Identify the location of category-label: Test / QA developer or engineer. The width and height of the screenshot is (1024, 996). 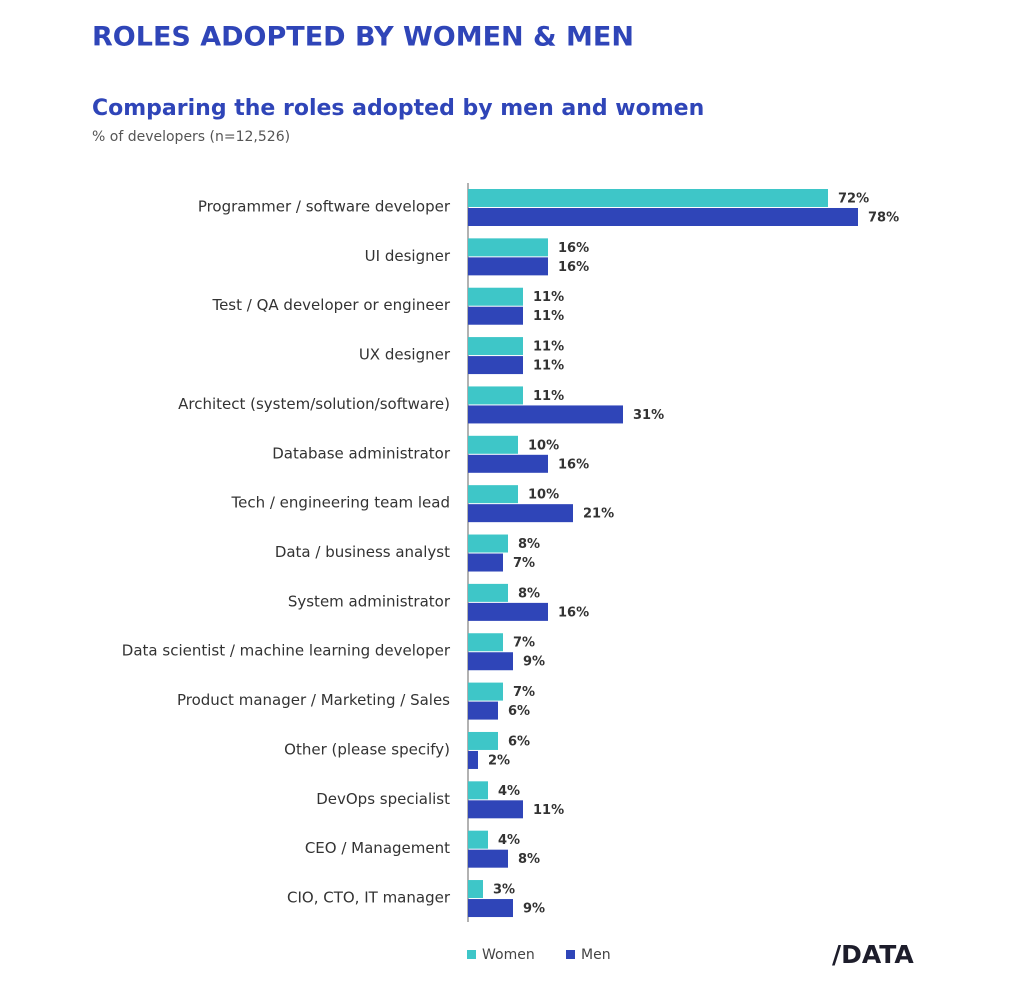
(330, 305).